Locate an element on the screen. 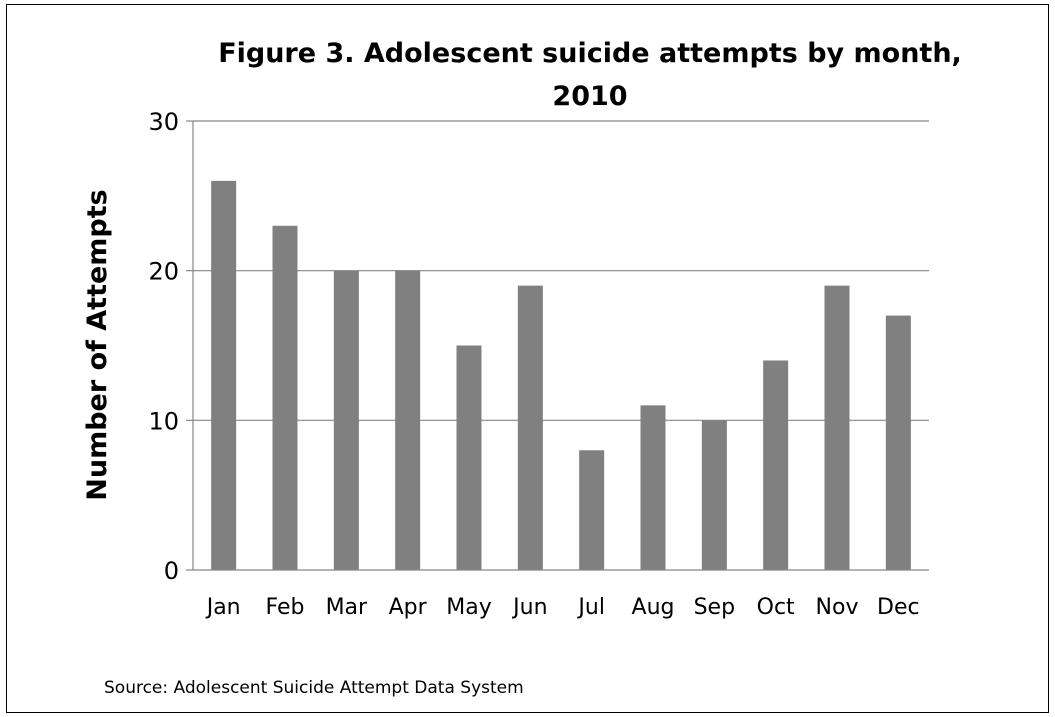 The width and height of the screenshot is (1055, 717). chart-title-line-2: 2010 is located at coordinates (589, 96).